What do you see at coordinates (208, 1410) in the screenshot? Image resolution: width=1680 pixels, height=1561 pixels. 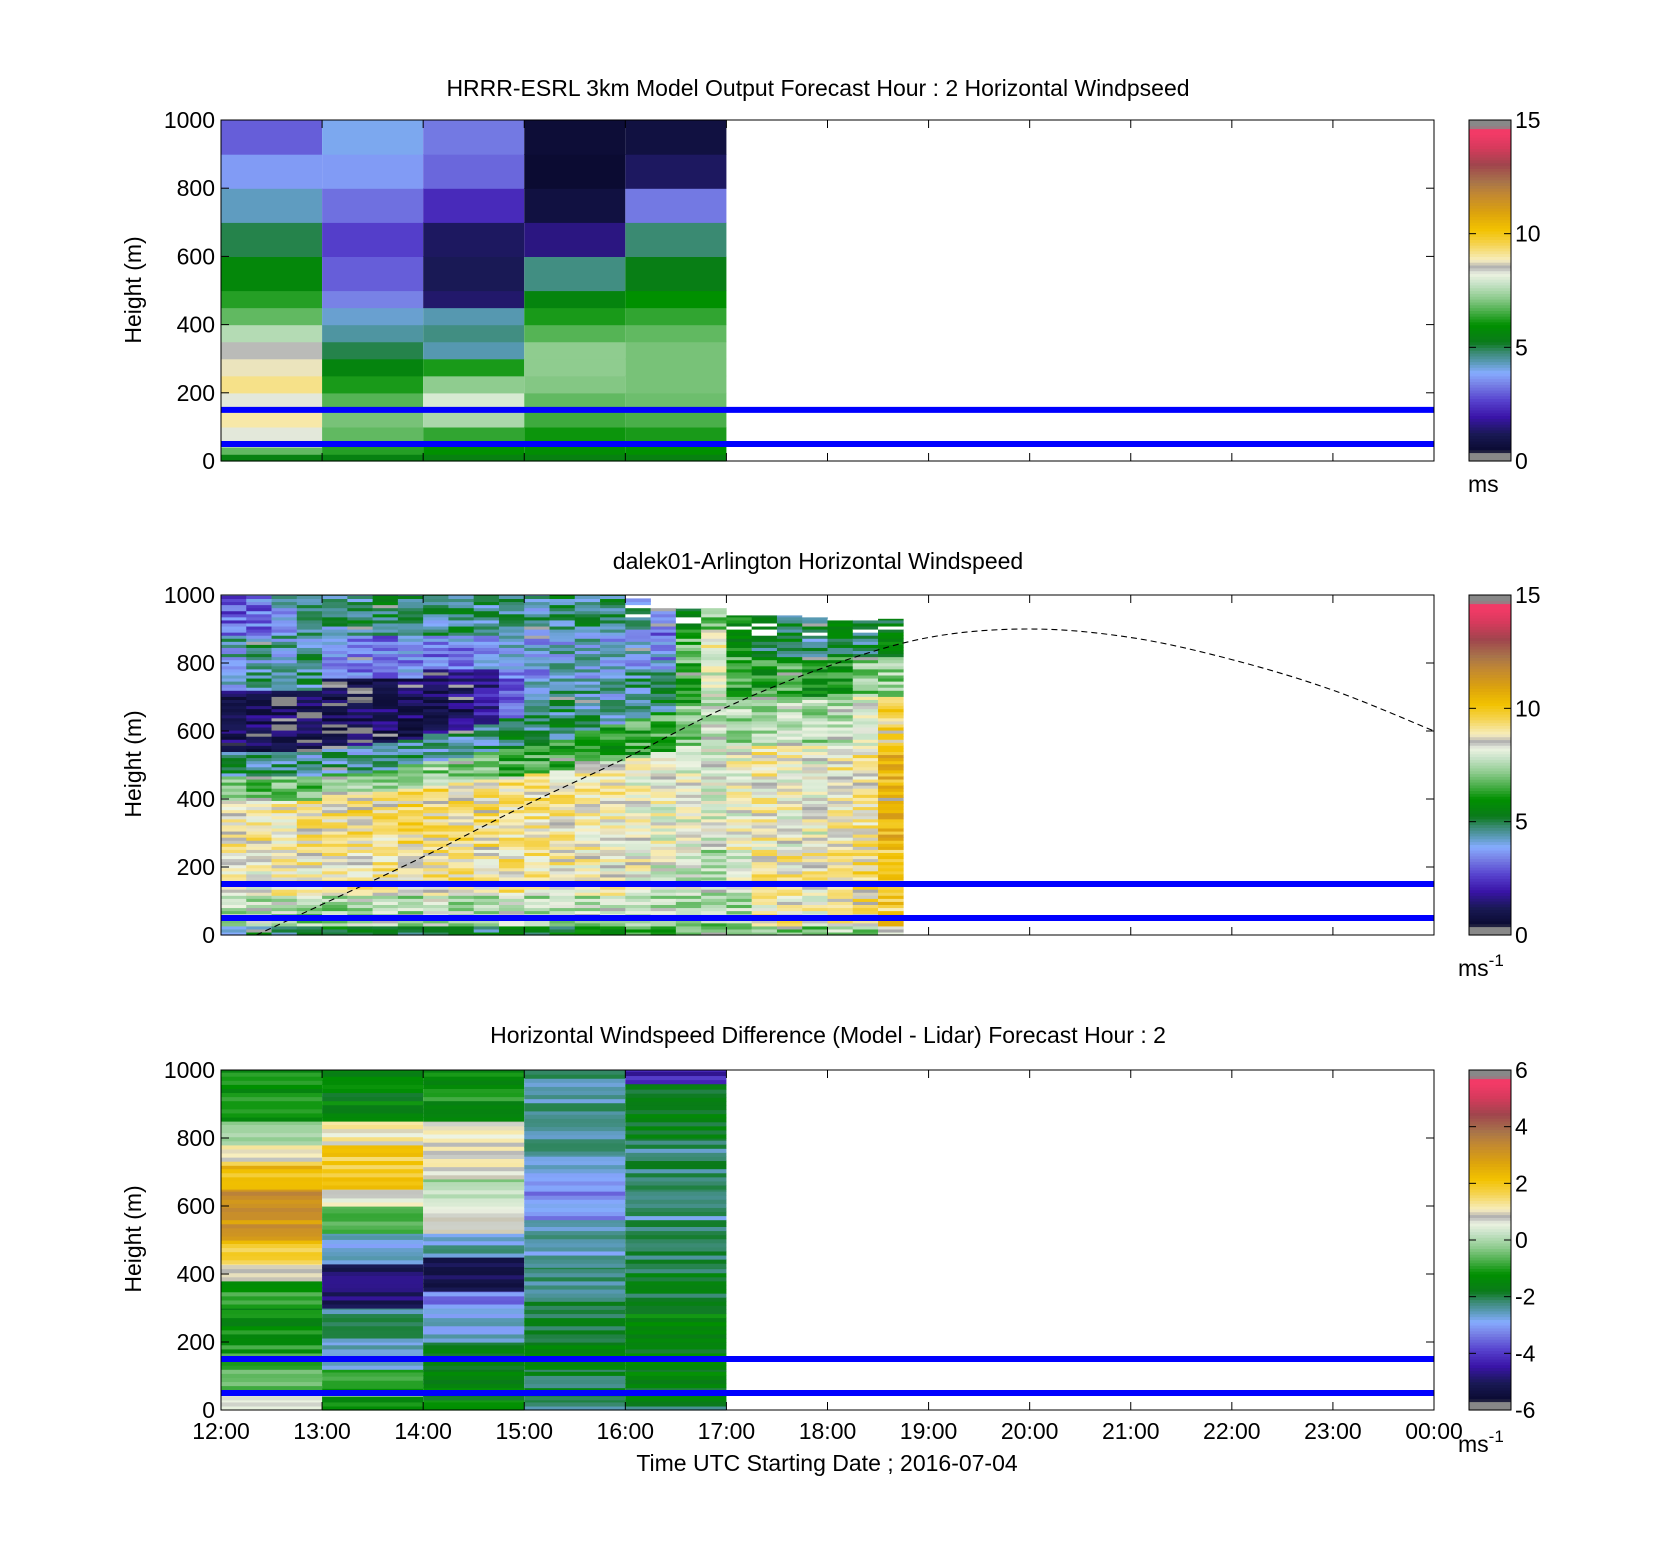 I see `y-tick-label: 0` at bounding box center [208, 1410].